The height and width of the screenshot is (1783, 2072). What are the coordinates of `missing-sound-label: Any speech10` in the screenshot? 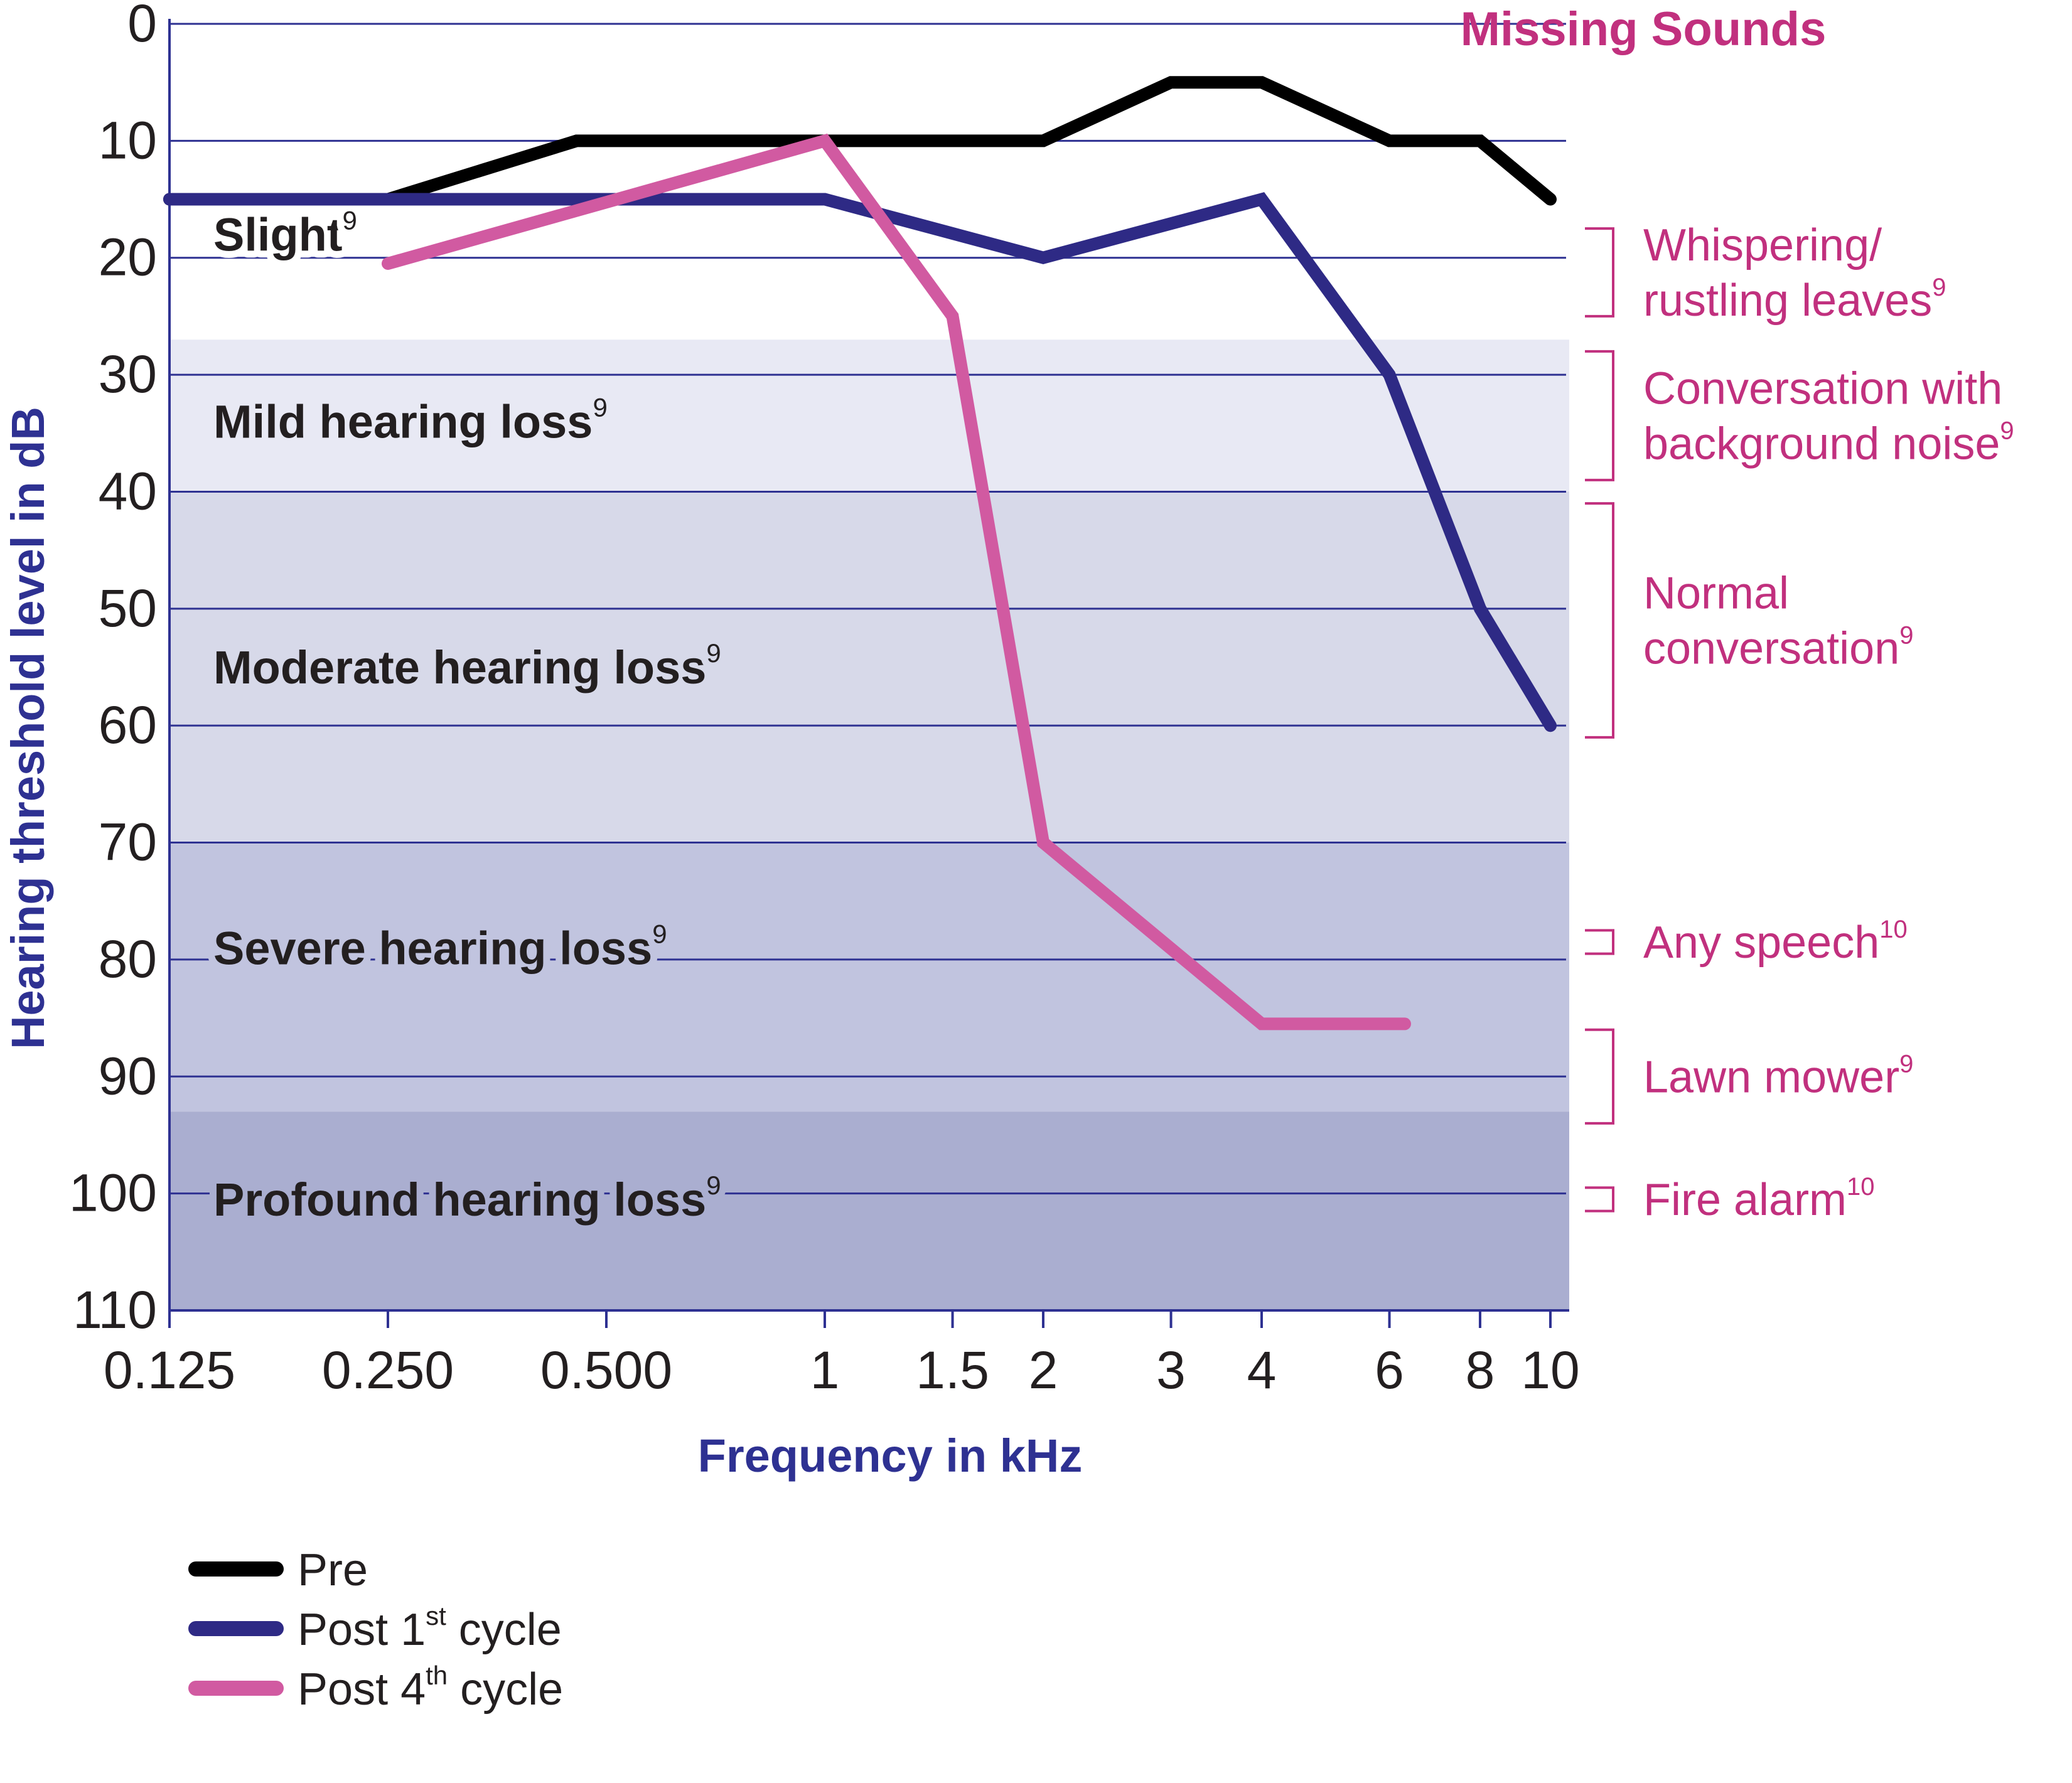 It's located at (1775, 942).